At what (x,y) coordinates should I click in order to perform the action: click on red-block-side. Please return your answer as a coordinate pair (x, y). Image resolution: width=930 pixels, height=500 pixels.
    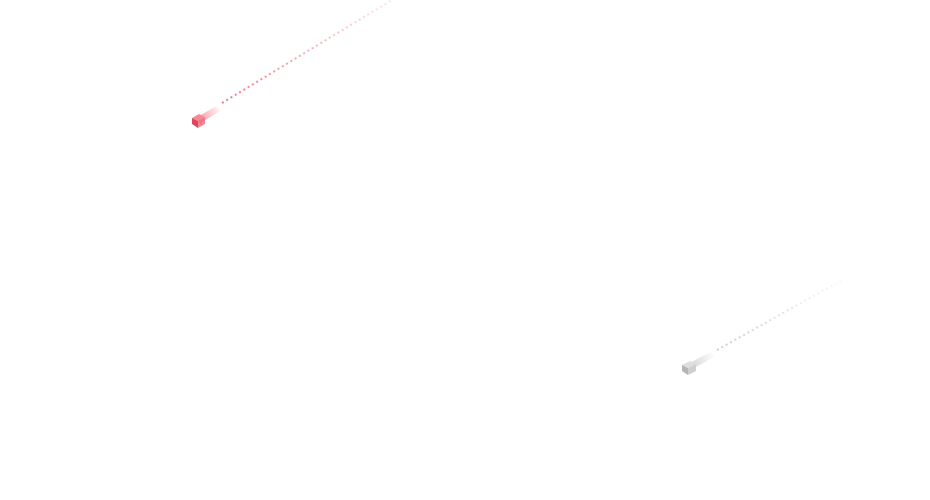
    Looking at the image, I should click on (201, 122).